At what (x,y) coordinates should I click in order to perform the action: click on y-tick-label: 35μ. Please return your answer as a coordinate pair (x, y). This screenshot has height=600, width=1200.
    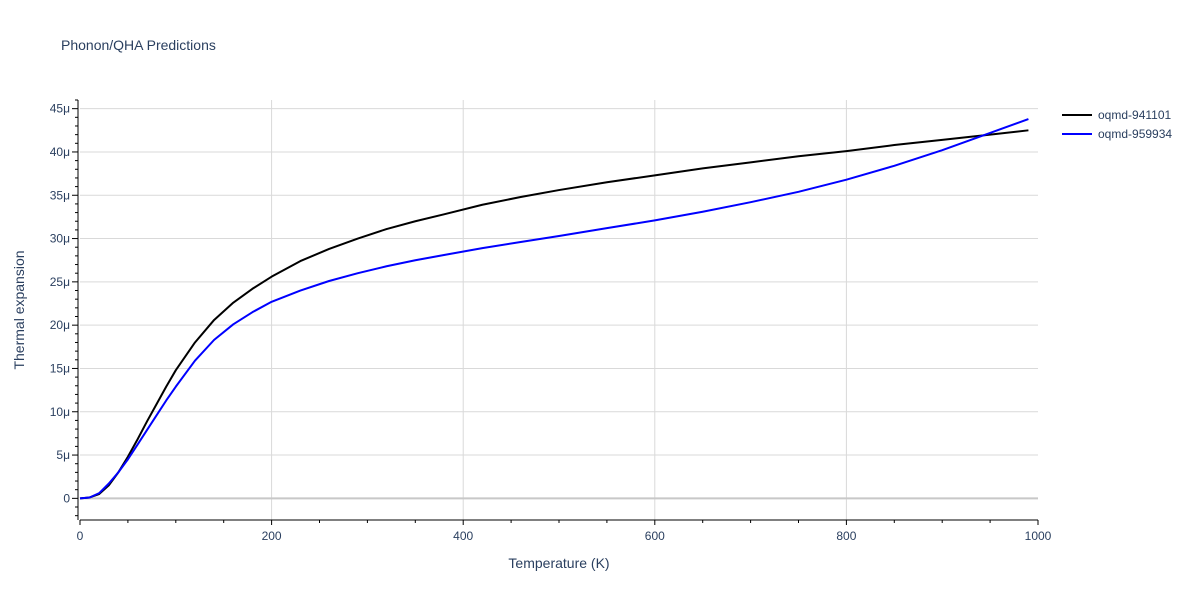
    Looking at the image, I should click on (60, 195).